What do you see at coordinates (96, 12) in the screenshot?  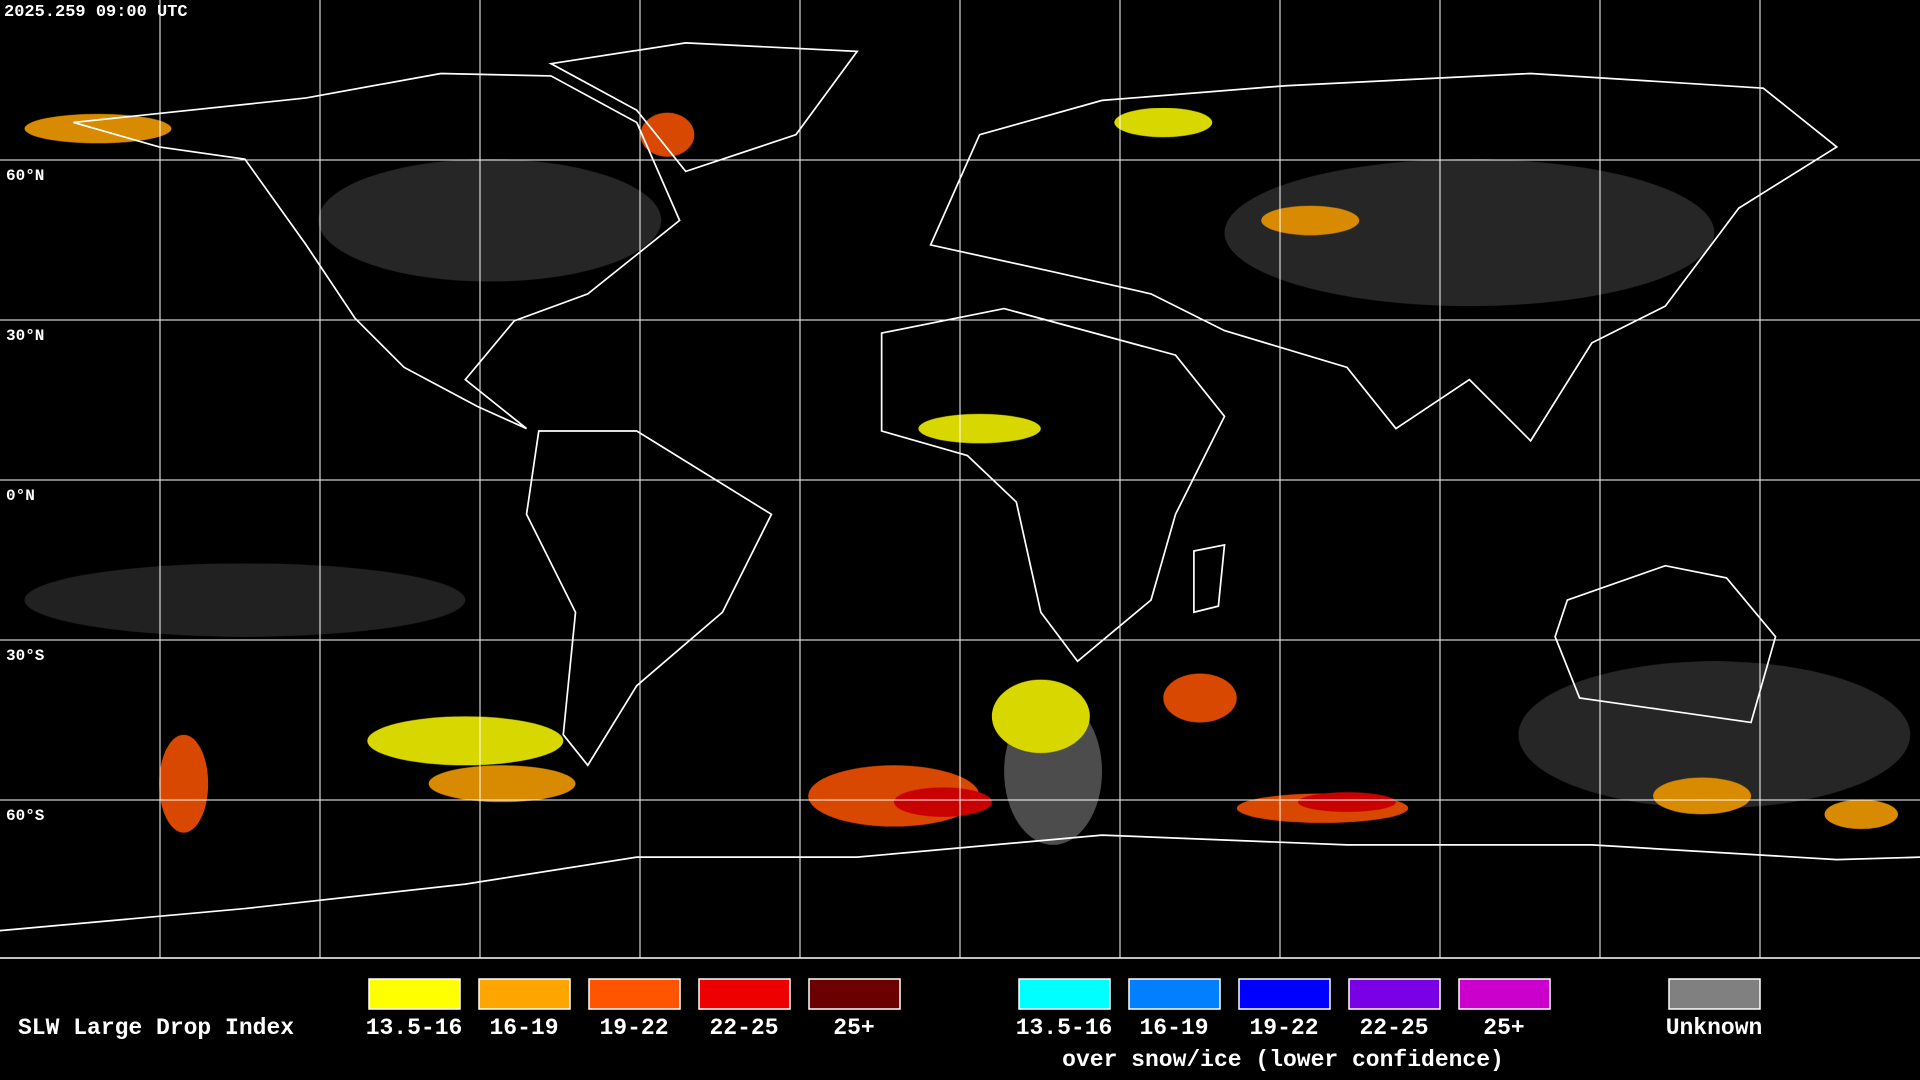 I see `timestamp: 2025.259 09:00 UTC` at bounding box center [96, 12].